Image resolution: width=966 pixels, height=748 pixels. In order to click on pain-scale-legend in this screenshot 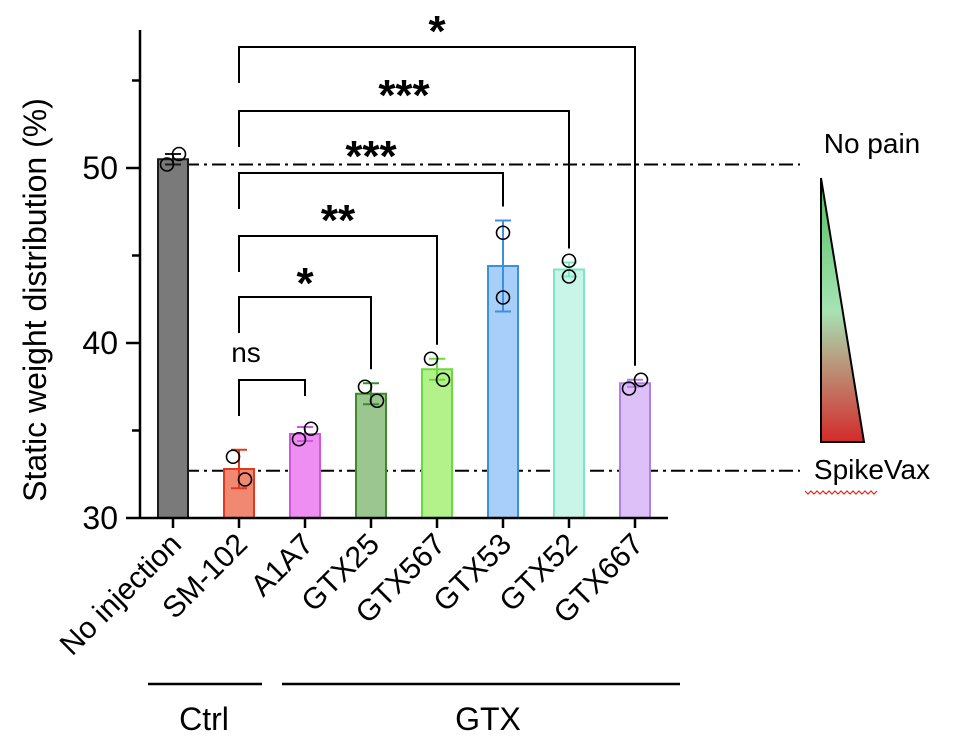, I will do `click(843, 310)`.